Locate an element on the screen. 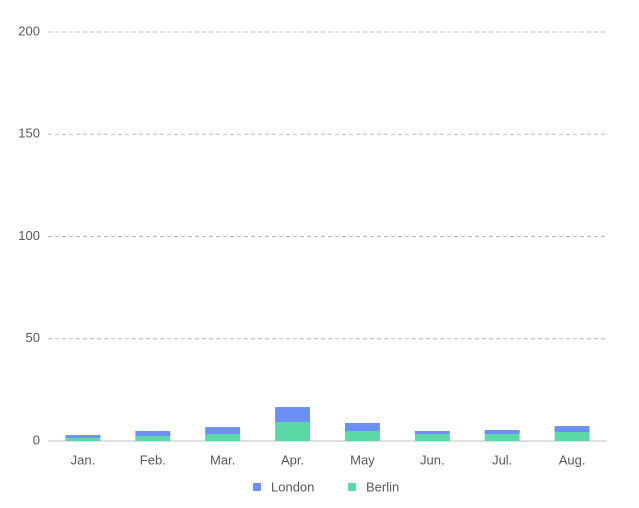  y-tick-label: 50 is located at coordinates (33, 337).